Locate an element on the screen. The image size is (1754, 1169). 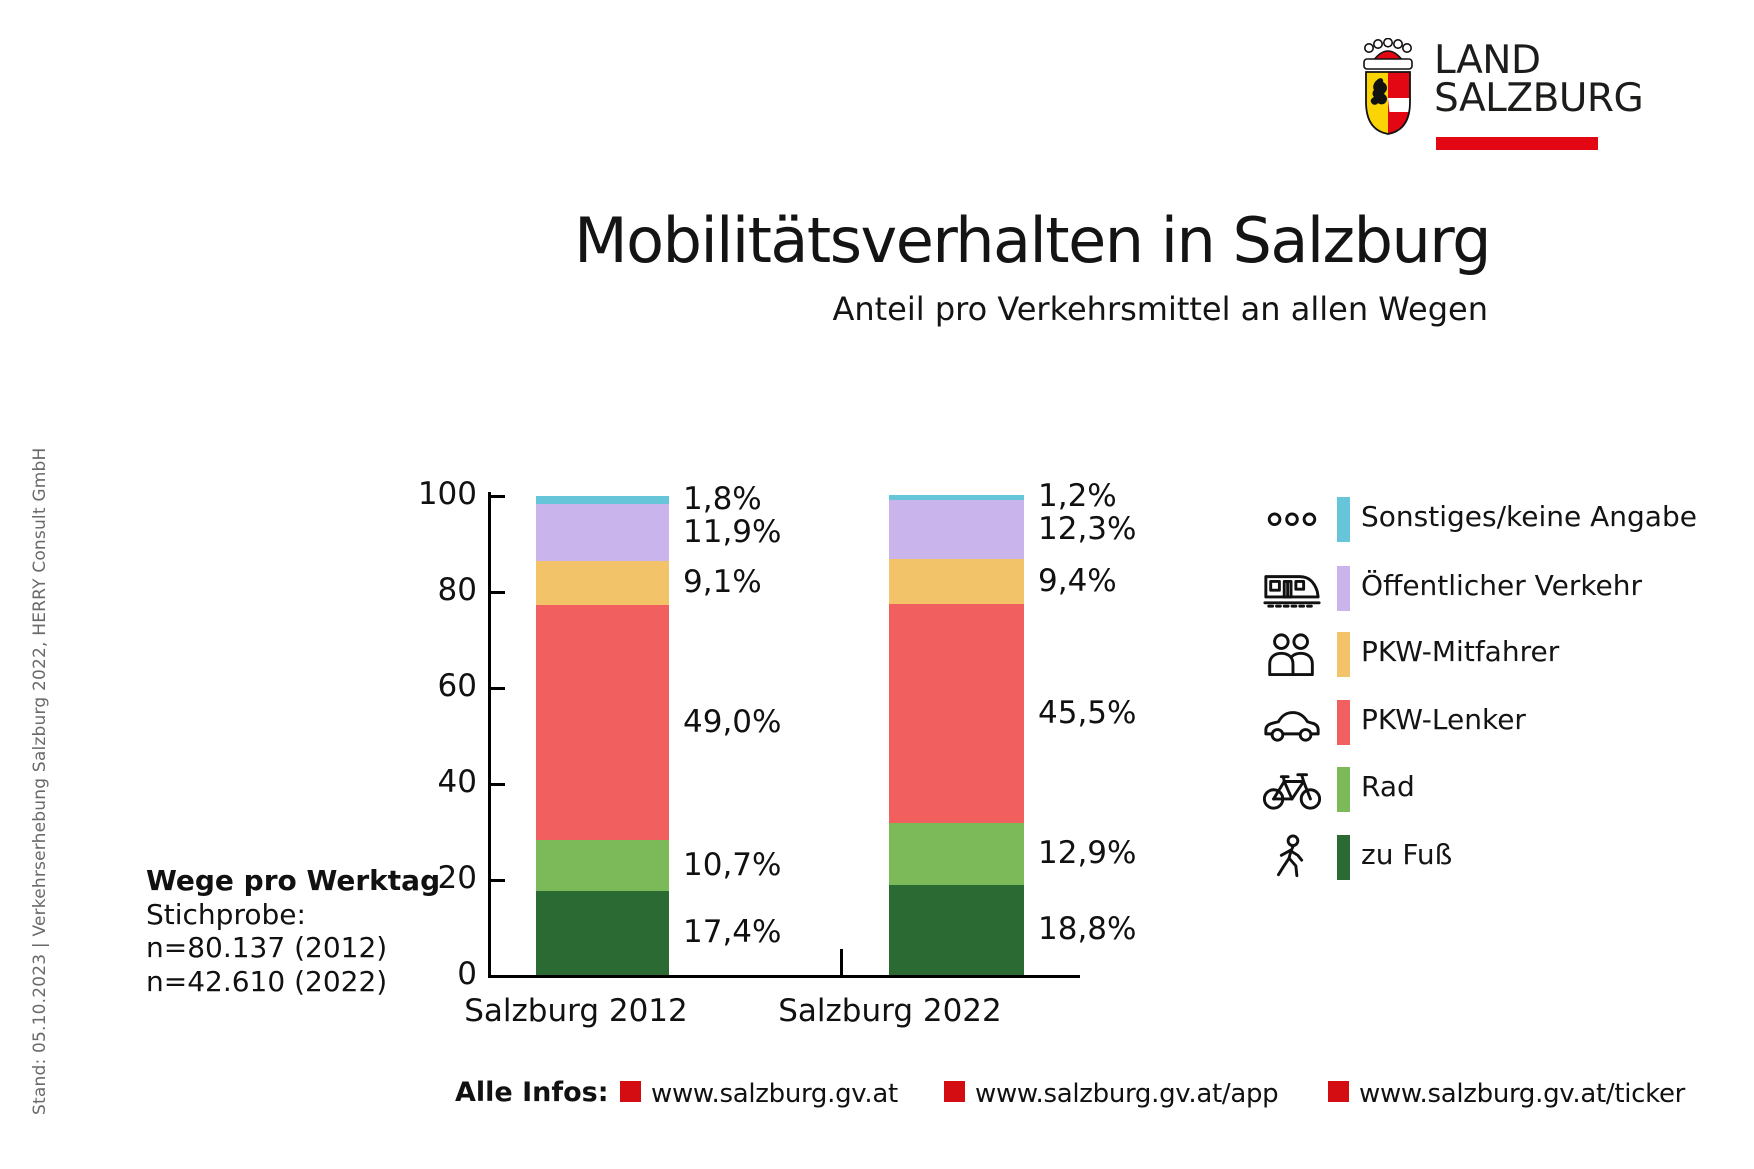
y-axis-line is located at coordinates (489, 735).